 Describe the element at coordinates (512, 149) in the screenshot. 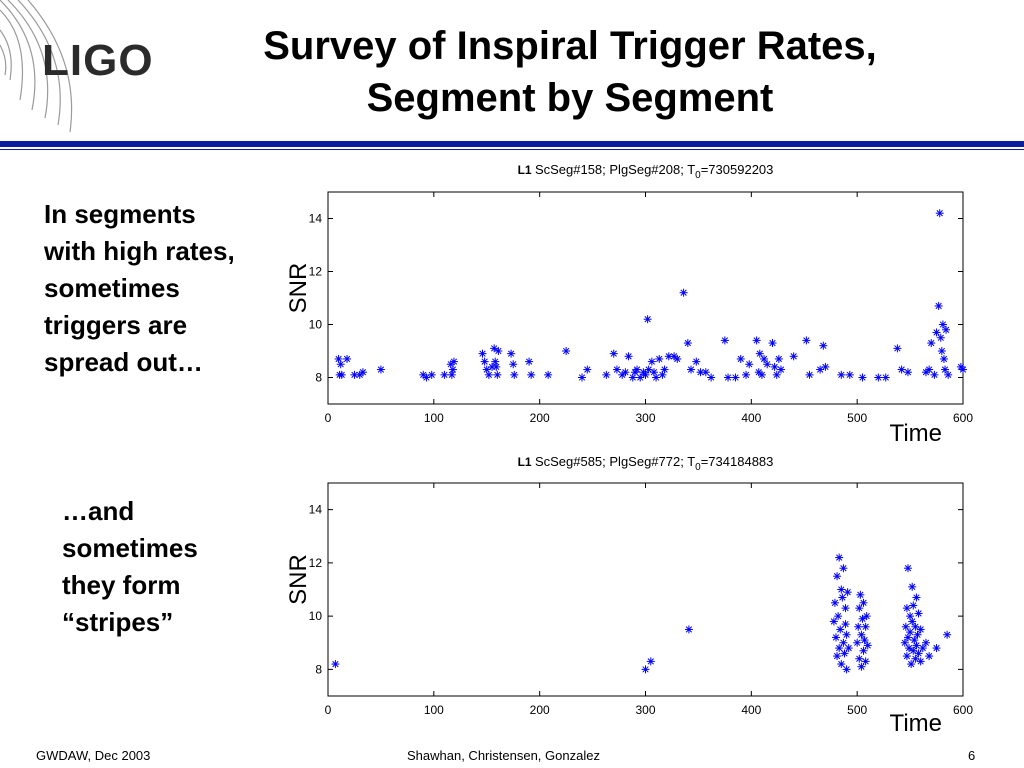

I see `title-divider-thin` at that location.